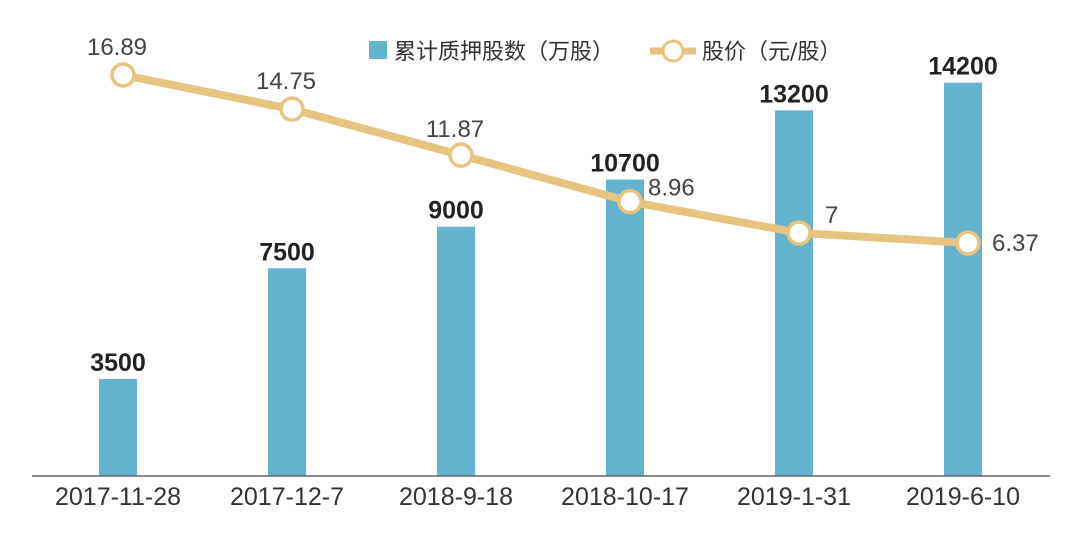  Describe the element at coordinates (794, 94) in the screenshot. I see `bar-value-label: 13200` at that location.